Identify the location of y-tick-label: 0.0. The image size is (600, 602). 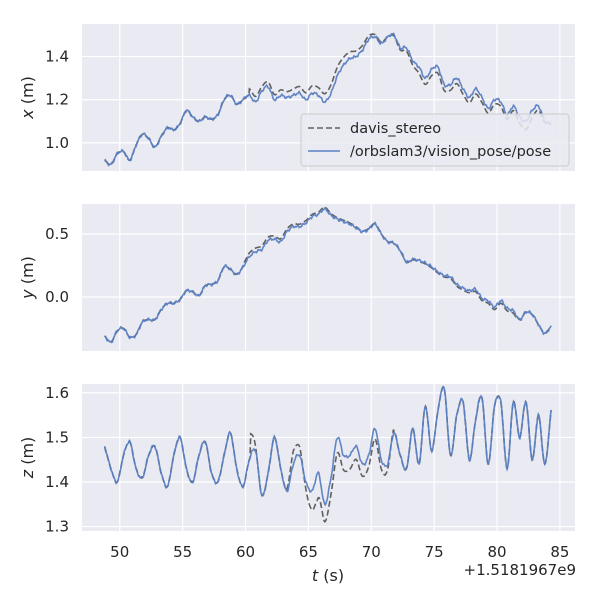
(57, 297).